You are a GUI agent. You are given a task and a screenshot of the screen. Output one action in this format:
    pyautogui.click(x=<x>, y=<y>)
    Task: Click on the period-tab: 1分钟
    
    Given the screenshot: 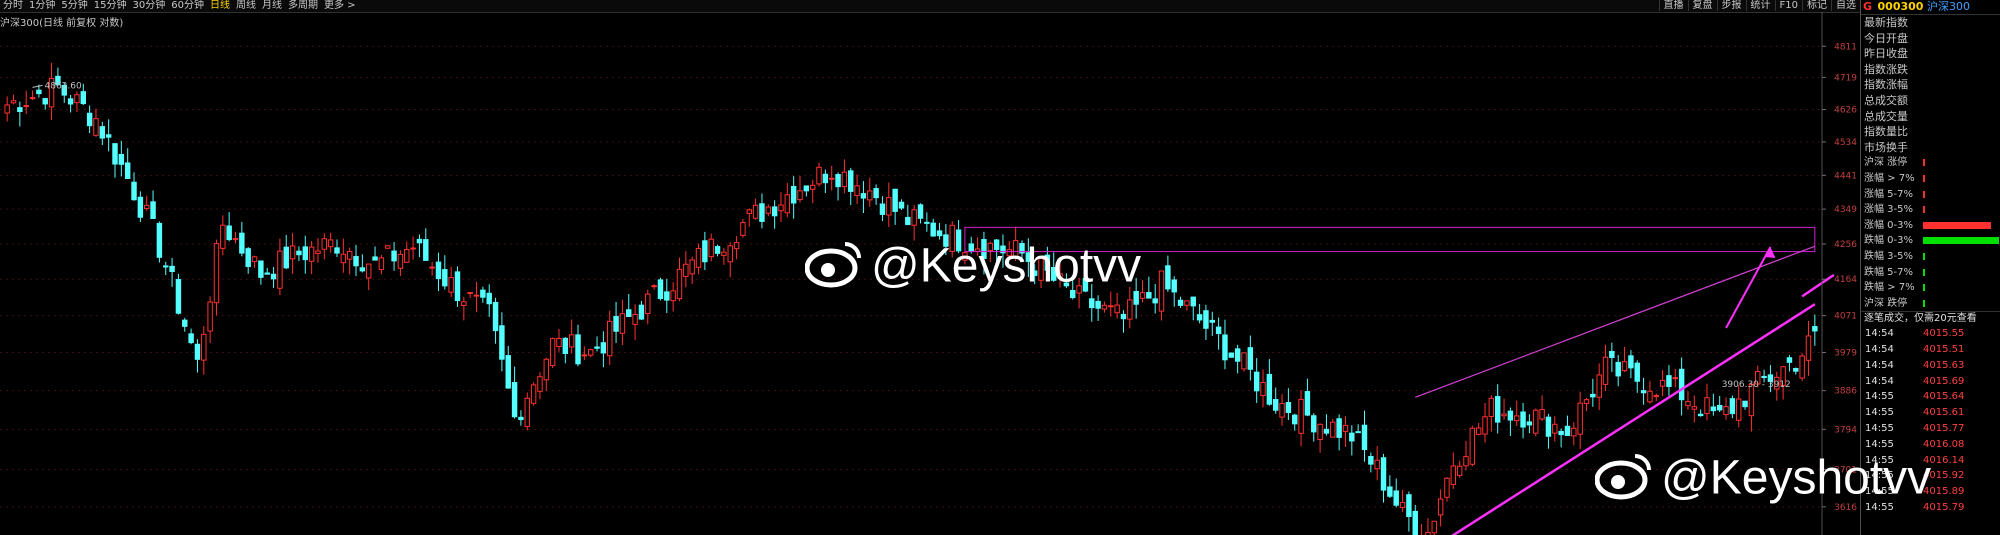 What is the action you would take?
    pyautogui.click(x=42, y=5)
    